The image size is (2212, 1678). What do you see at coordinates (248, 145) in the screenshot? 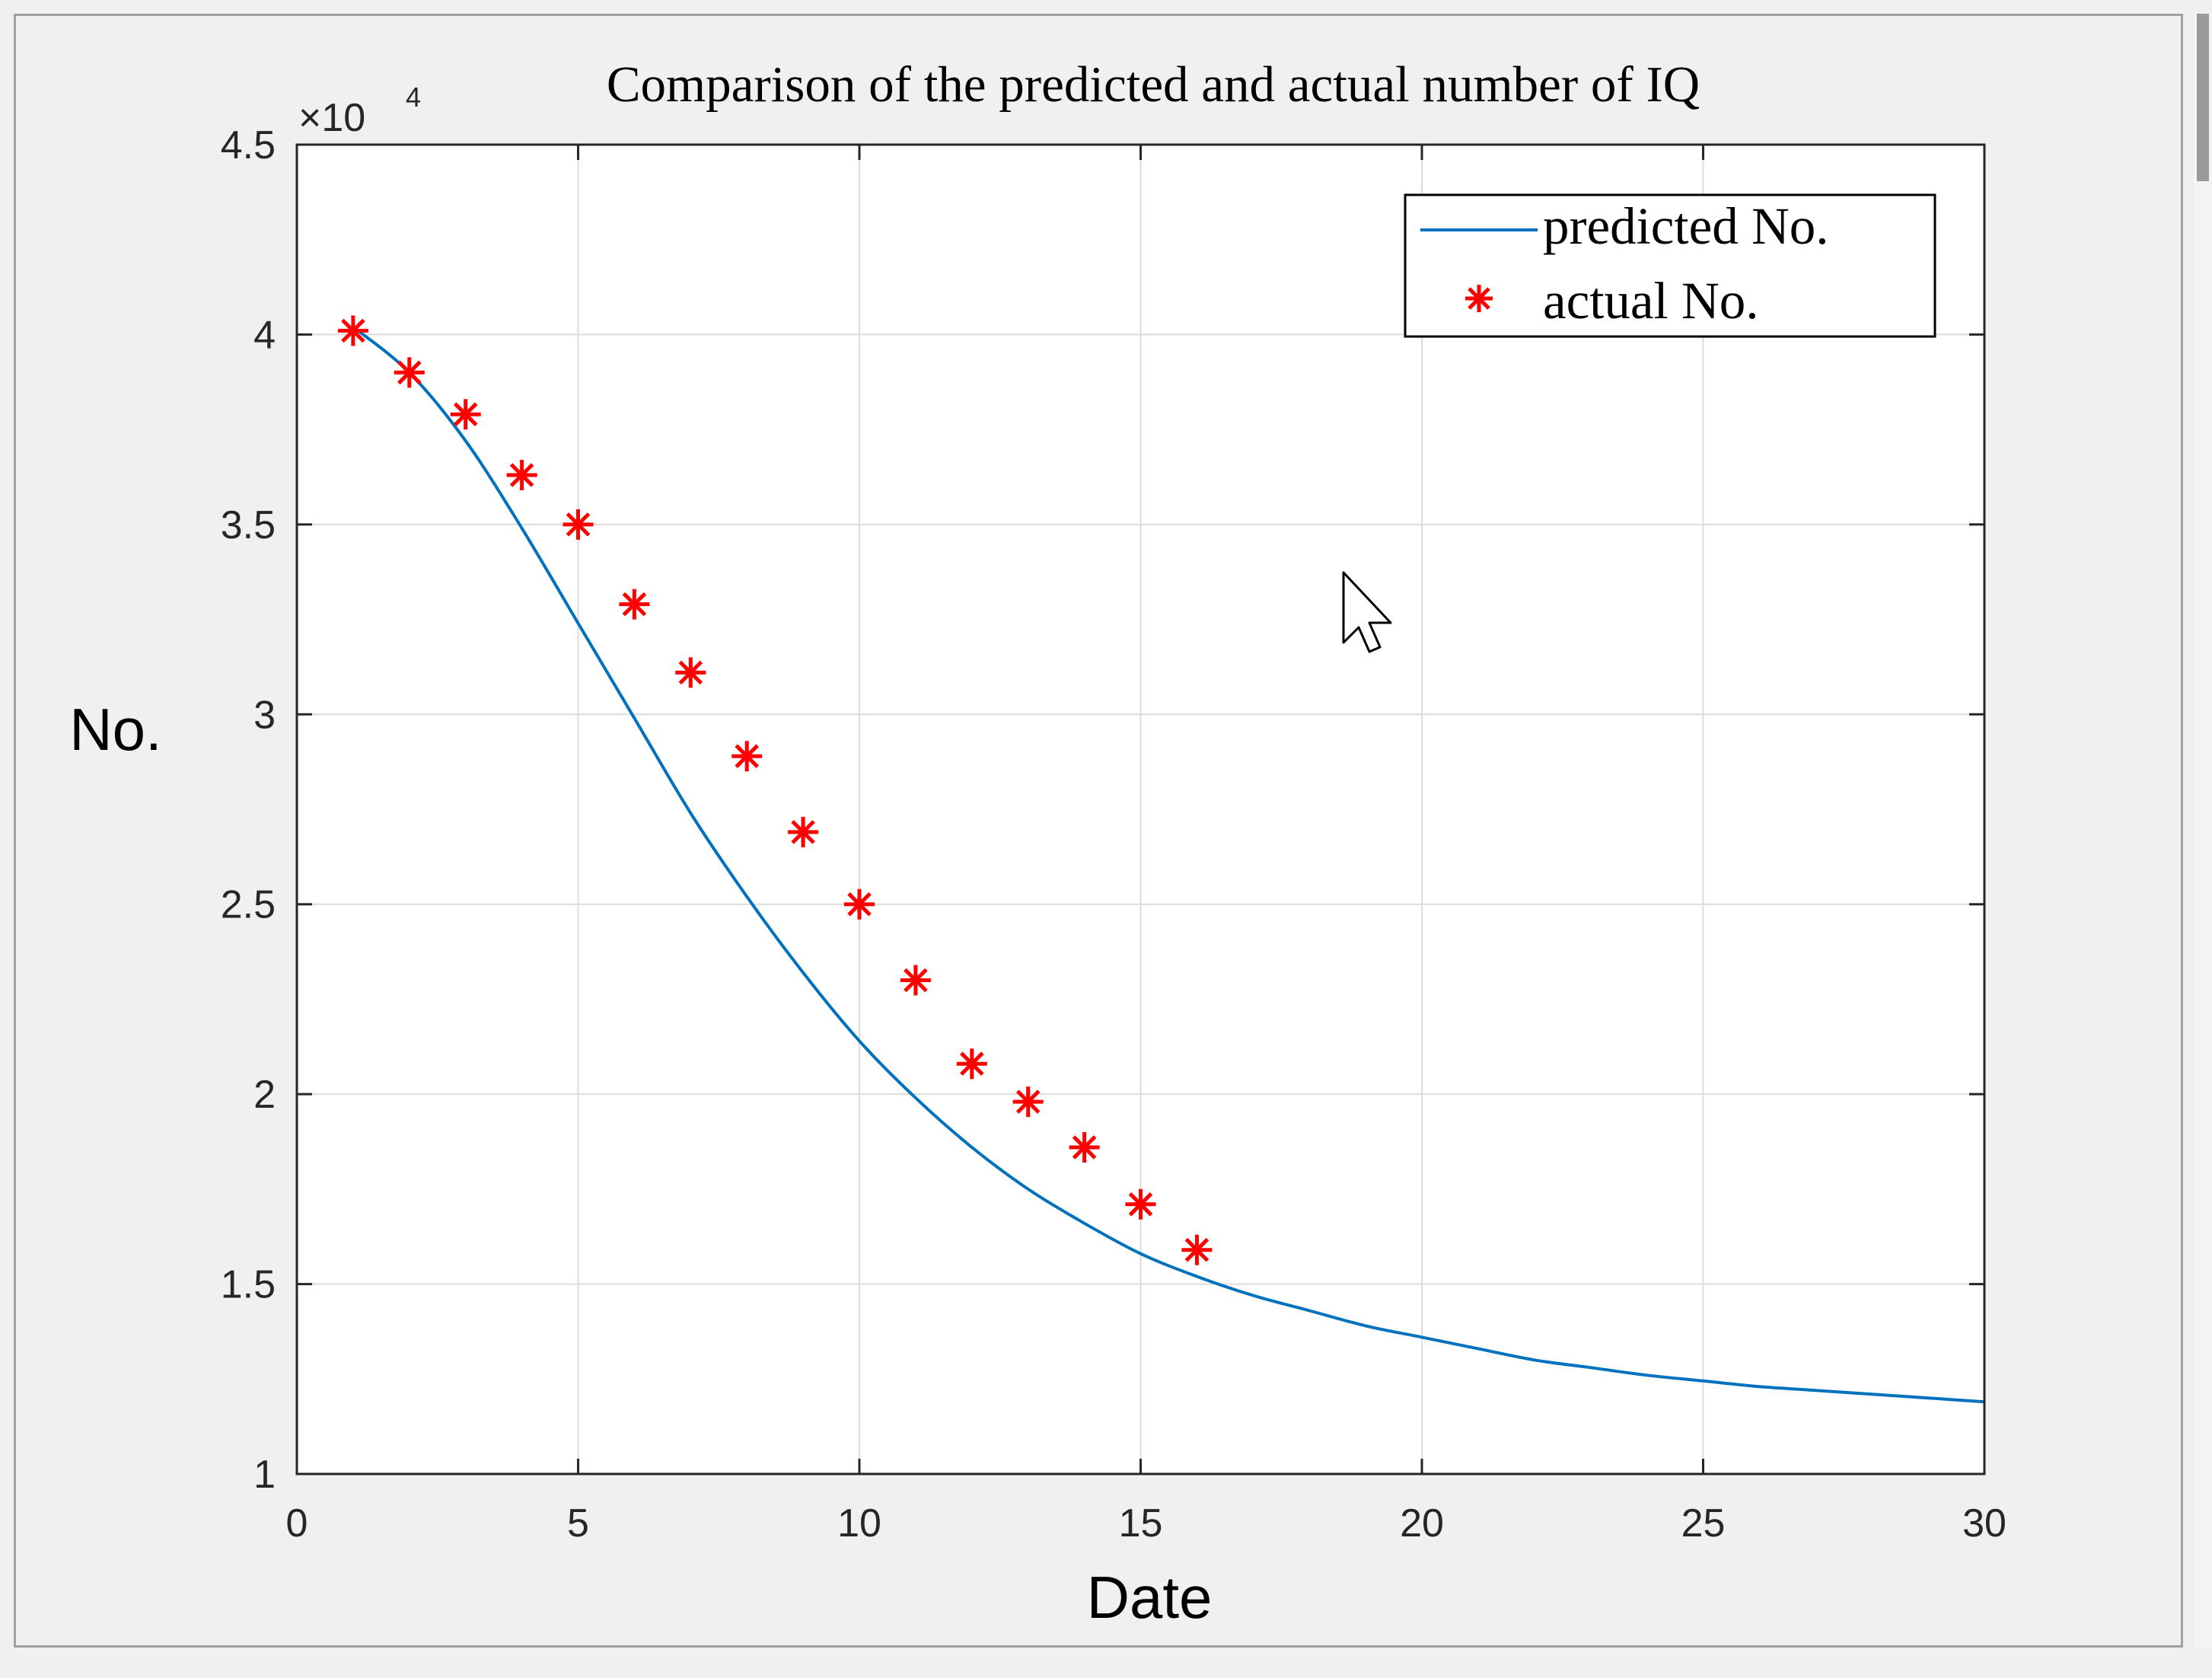
I see `y-tick-label: 4.5` at bounding box center [248, 145].